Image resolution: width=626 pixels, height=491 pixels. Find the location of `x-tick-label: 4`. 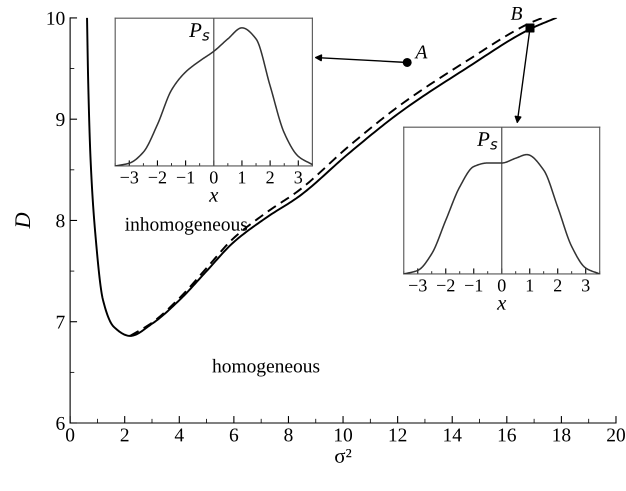

x-tick-label: 4 is located at coordinates (179, 435).